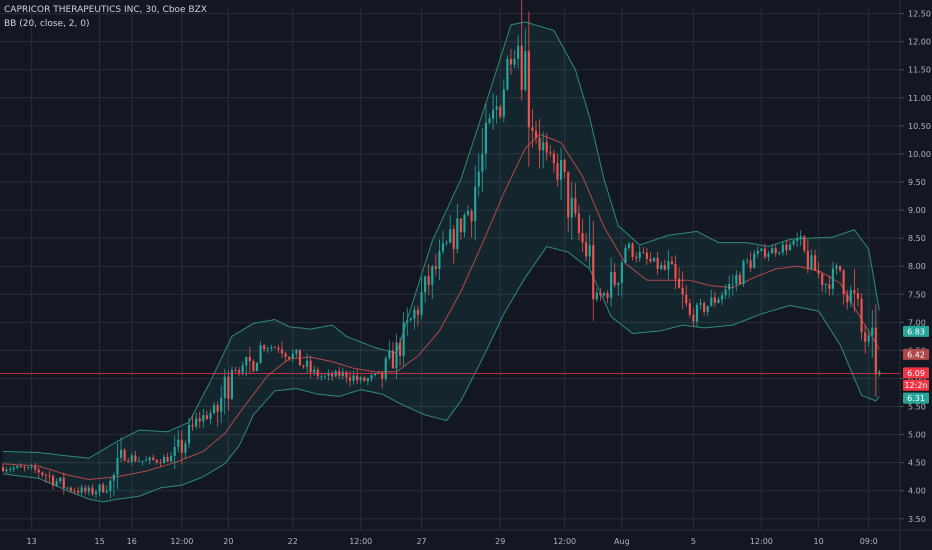  I want to click on time-tick-label: 5, so click(693, 541).